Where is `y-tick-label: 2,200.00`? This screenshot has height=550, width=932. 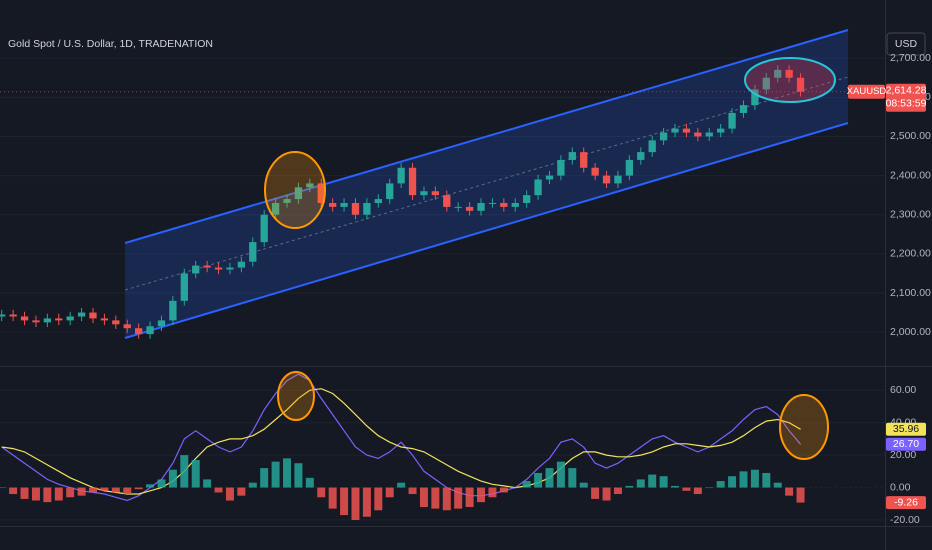 y-tick-label: 2,200.00 is located at coordinates (910, 254).